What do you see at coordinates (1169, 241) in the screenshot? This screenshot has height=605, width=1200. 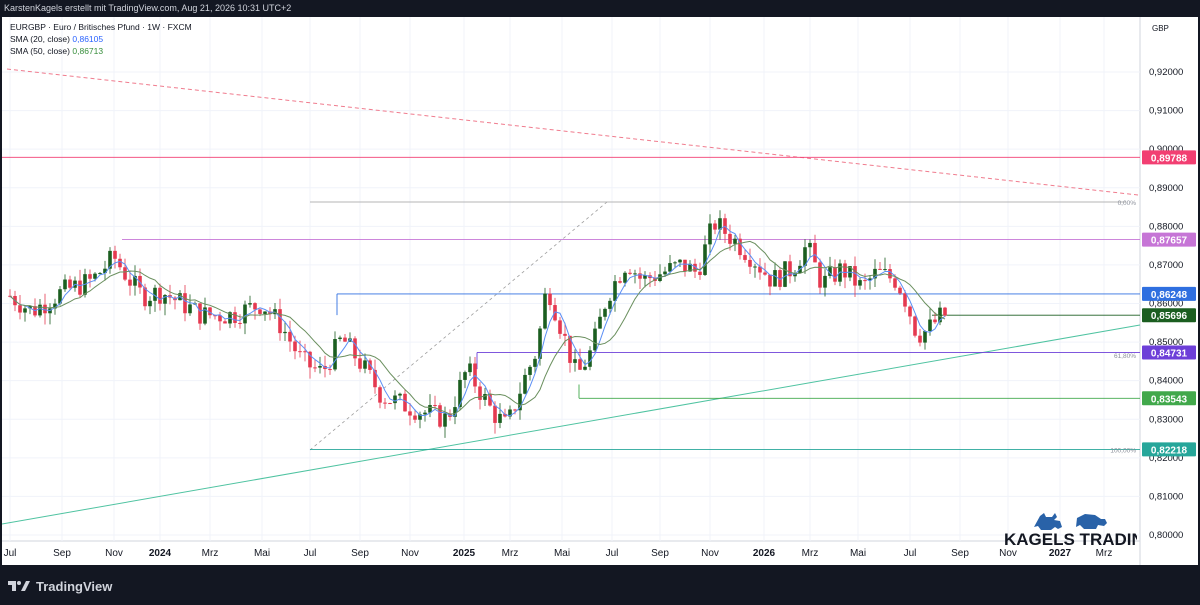 I see `price-level-label: 0,87657` at bounding box center [1169, 241].